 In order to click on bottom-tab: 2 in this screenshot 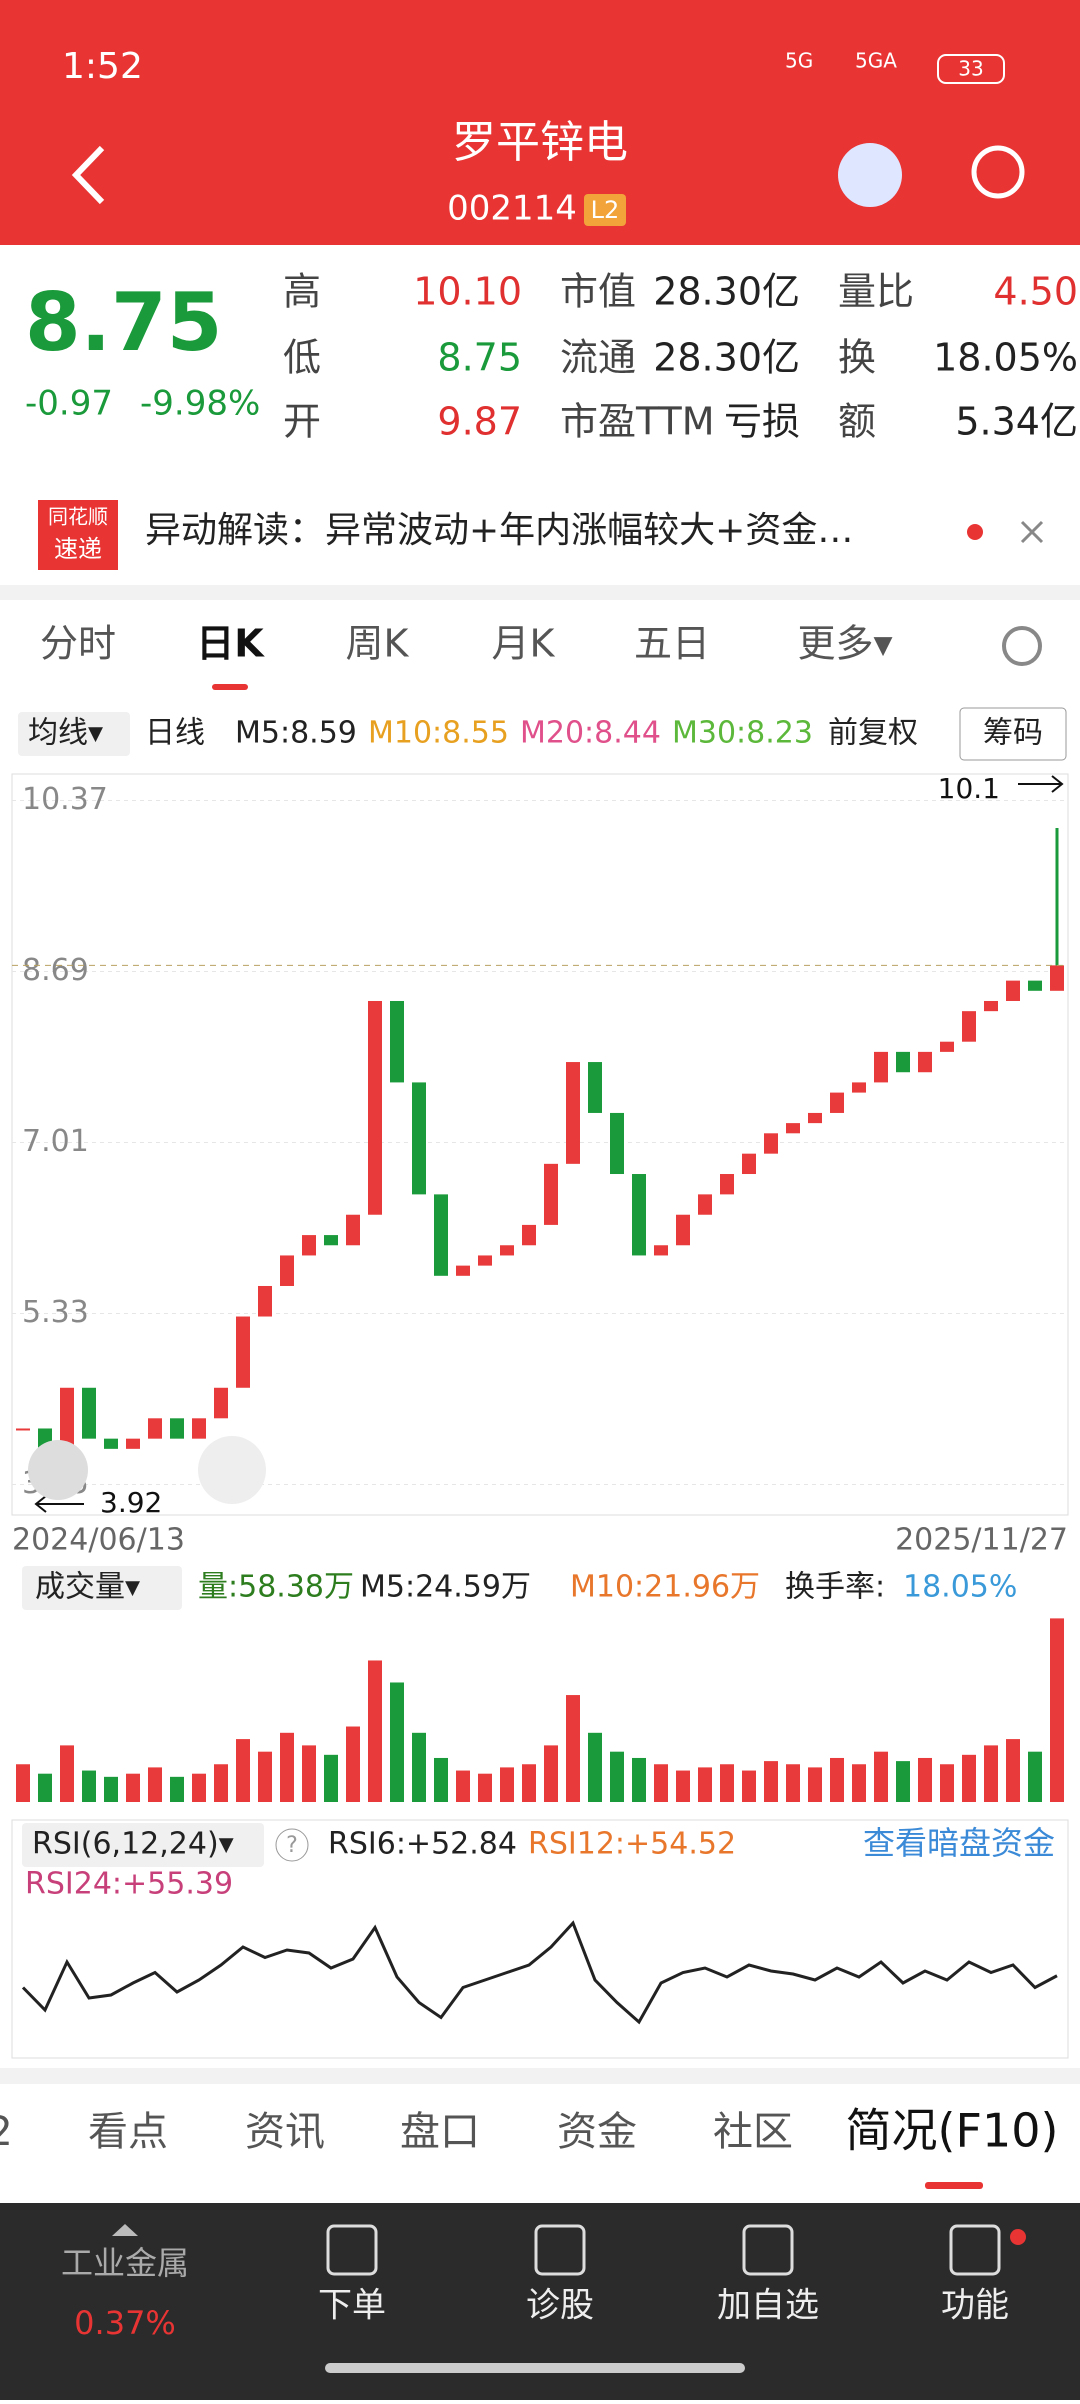, I will do `click(6, 2132)`.